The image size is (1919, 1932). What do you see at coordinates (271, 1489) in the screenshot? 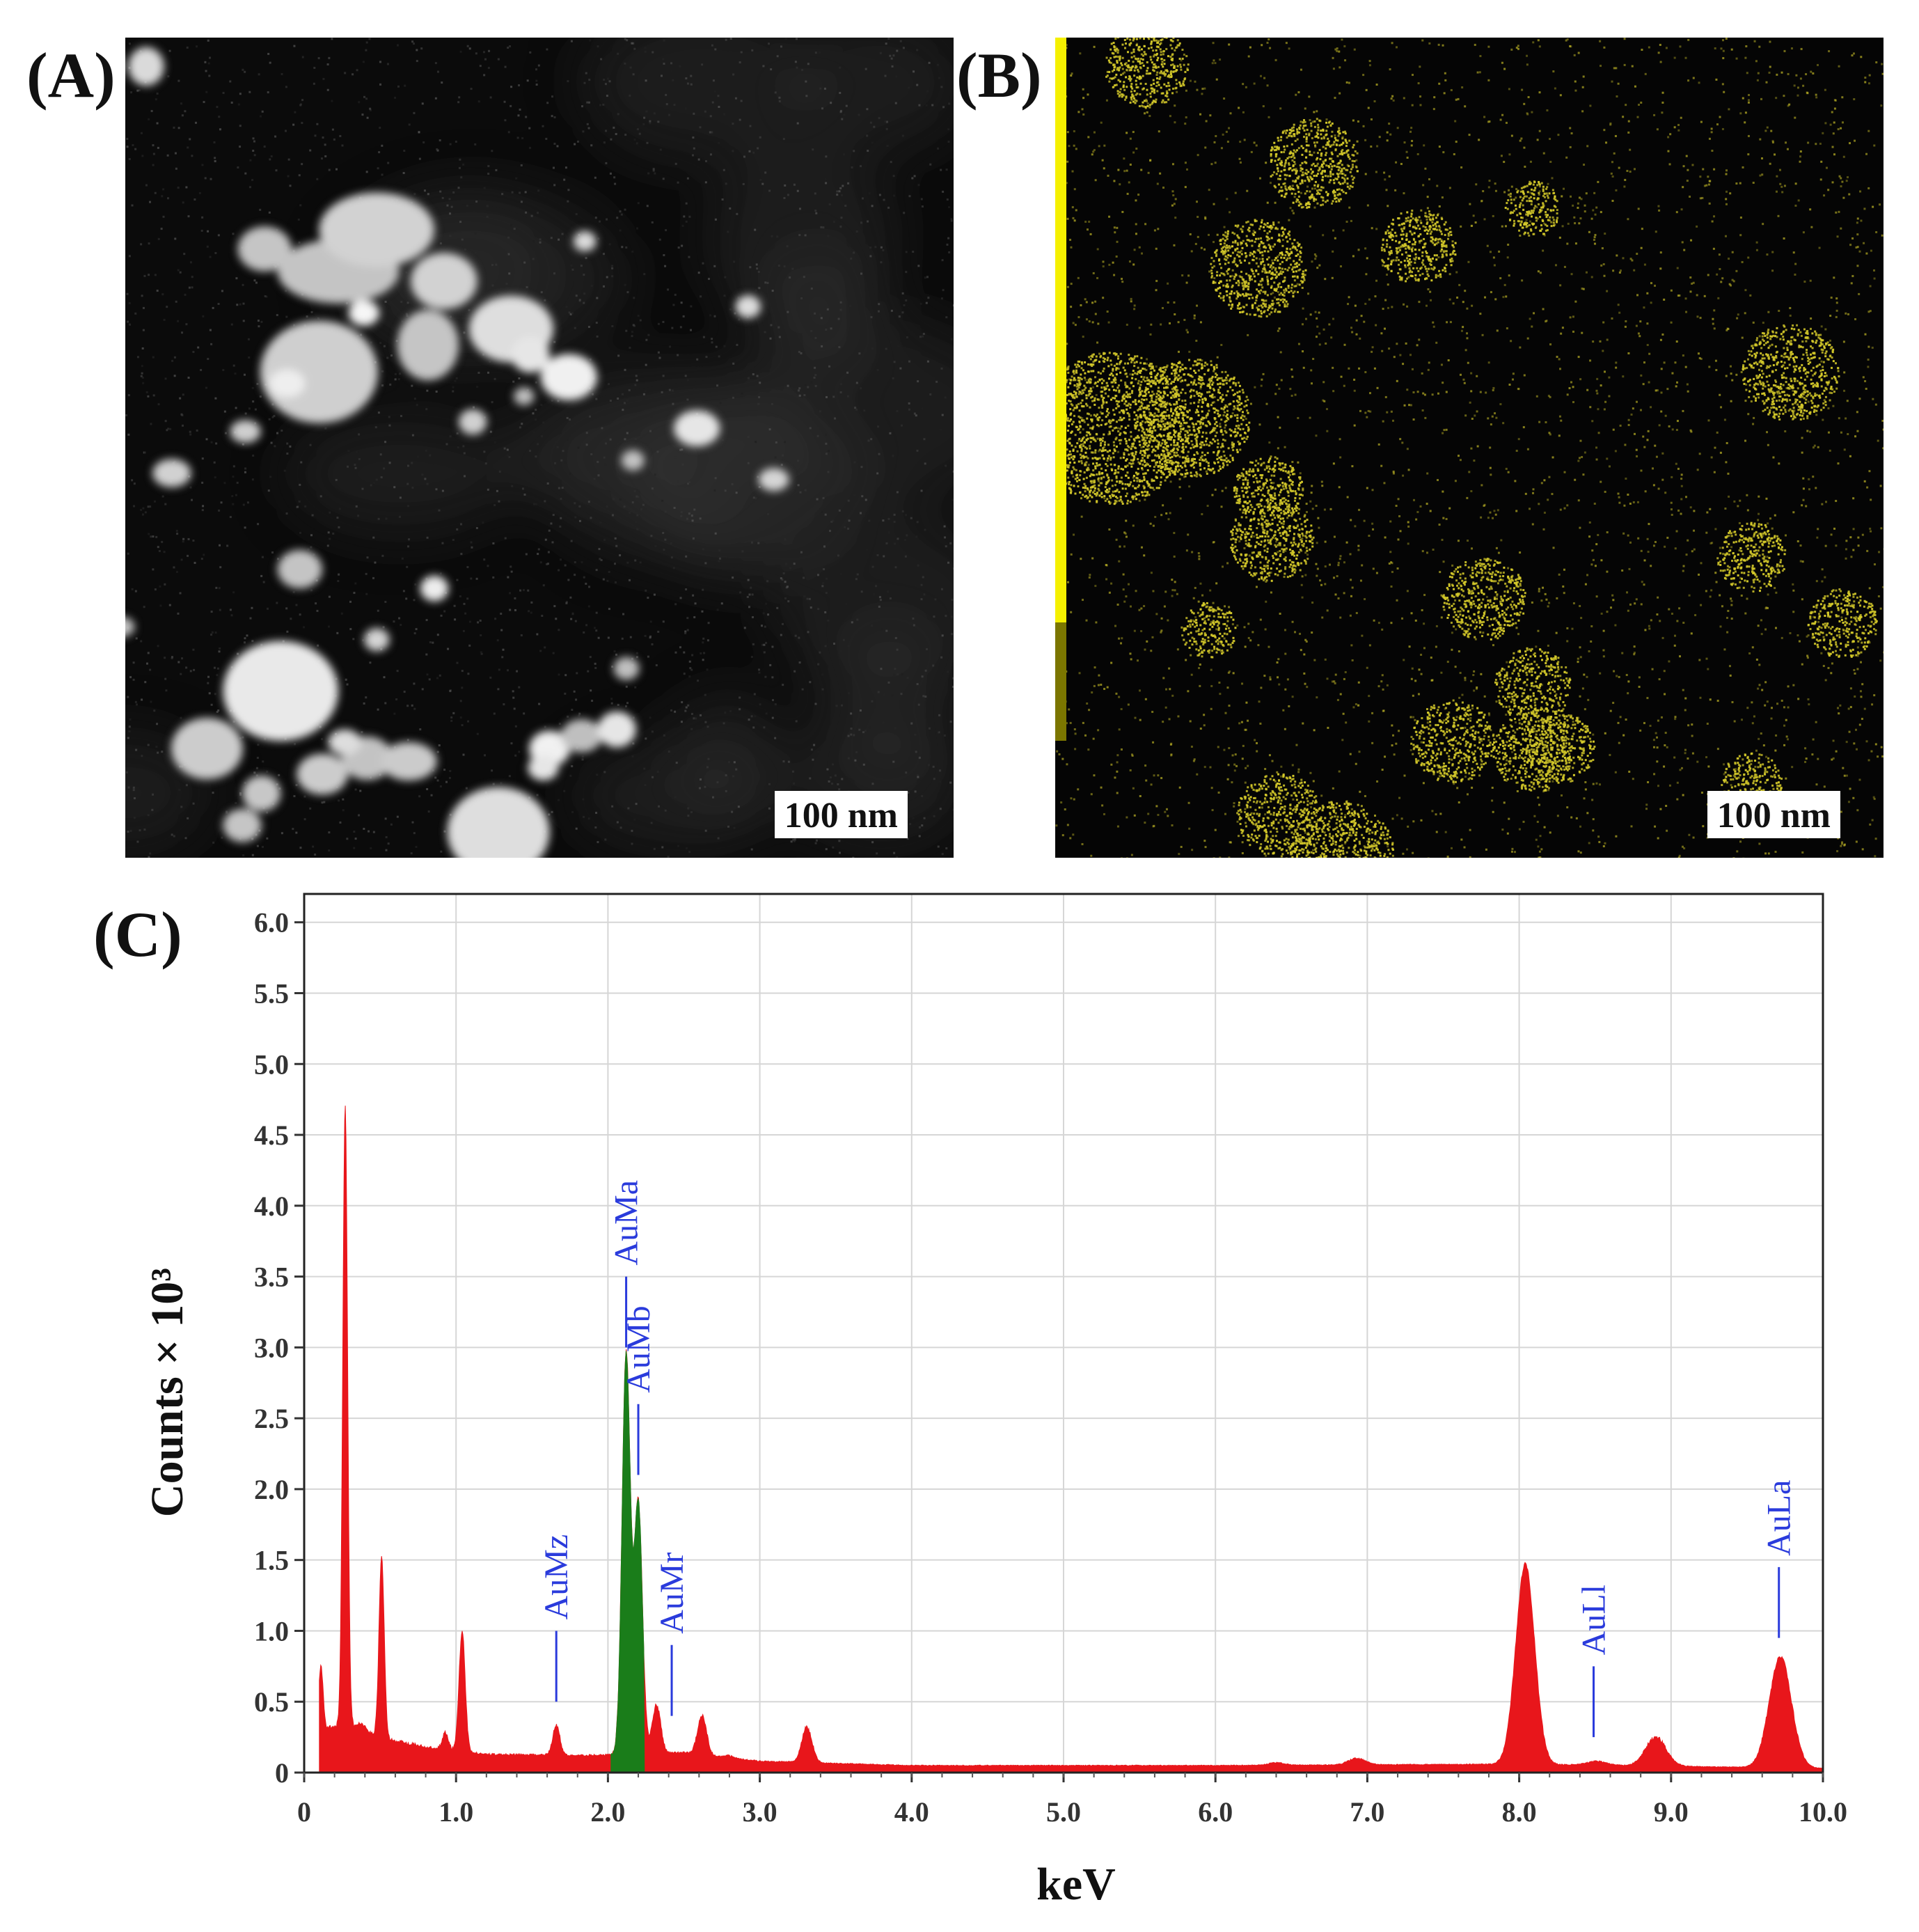
I see `y-tick-label: 2.0` at bounding box center [271, 1489].